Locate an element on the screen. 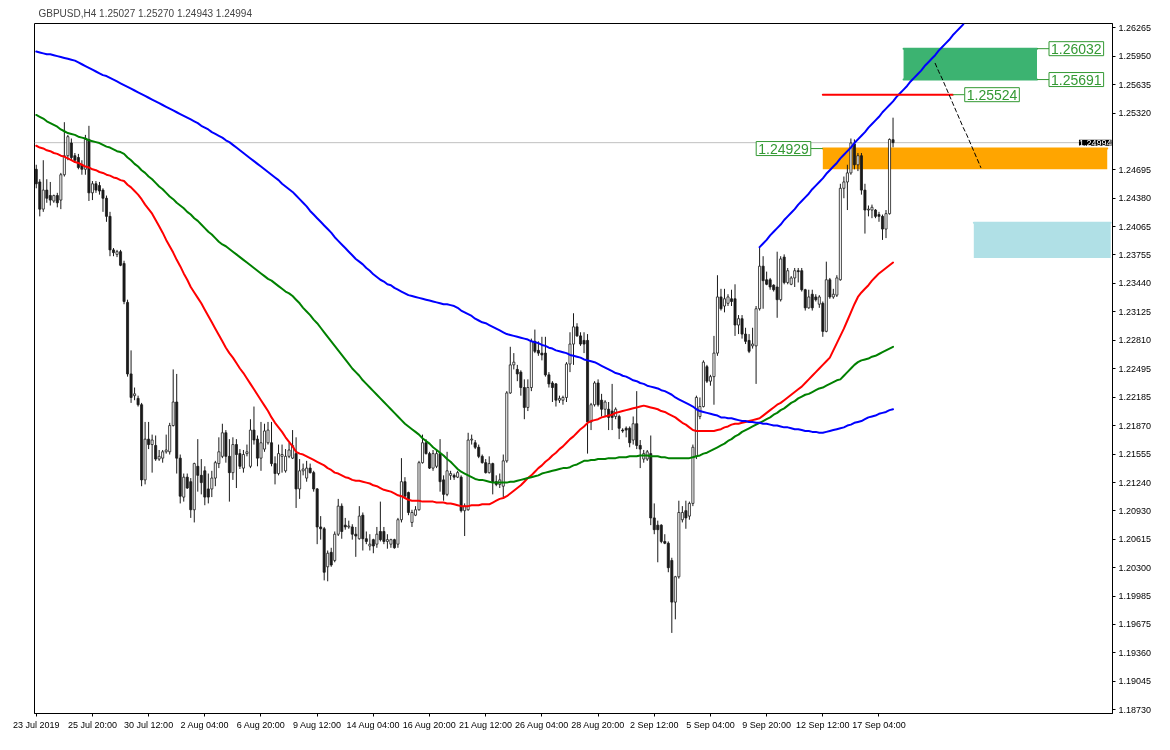  y-tick-label: 1.22810 is located at coordinates (1135, 340).